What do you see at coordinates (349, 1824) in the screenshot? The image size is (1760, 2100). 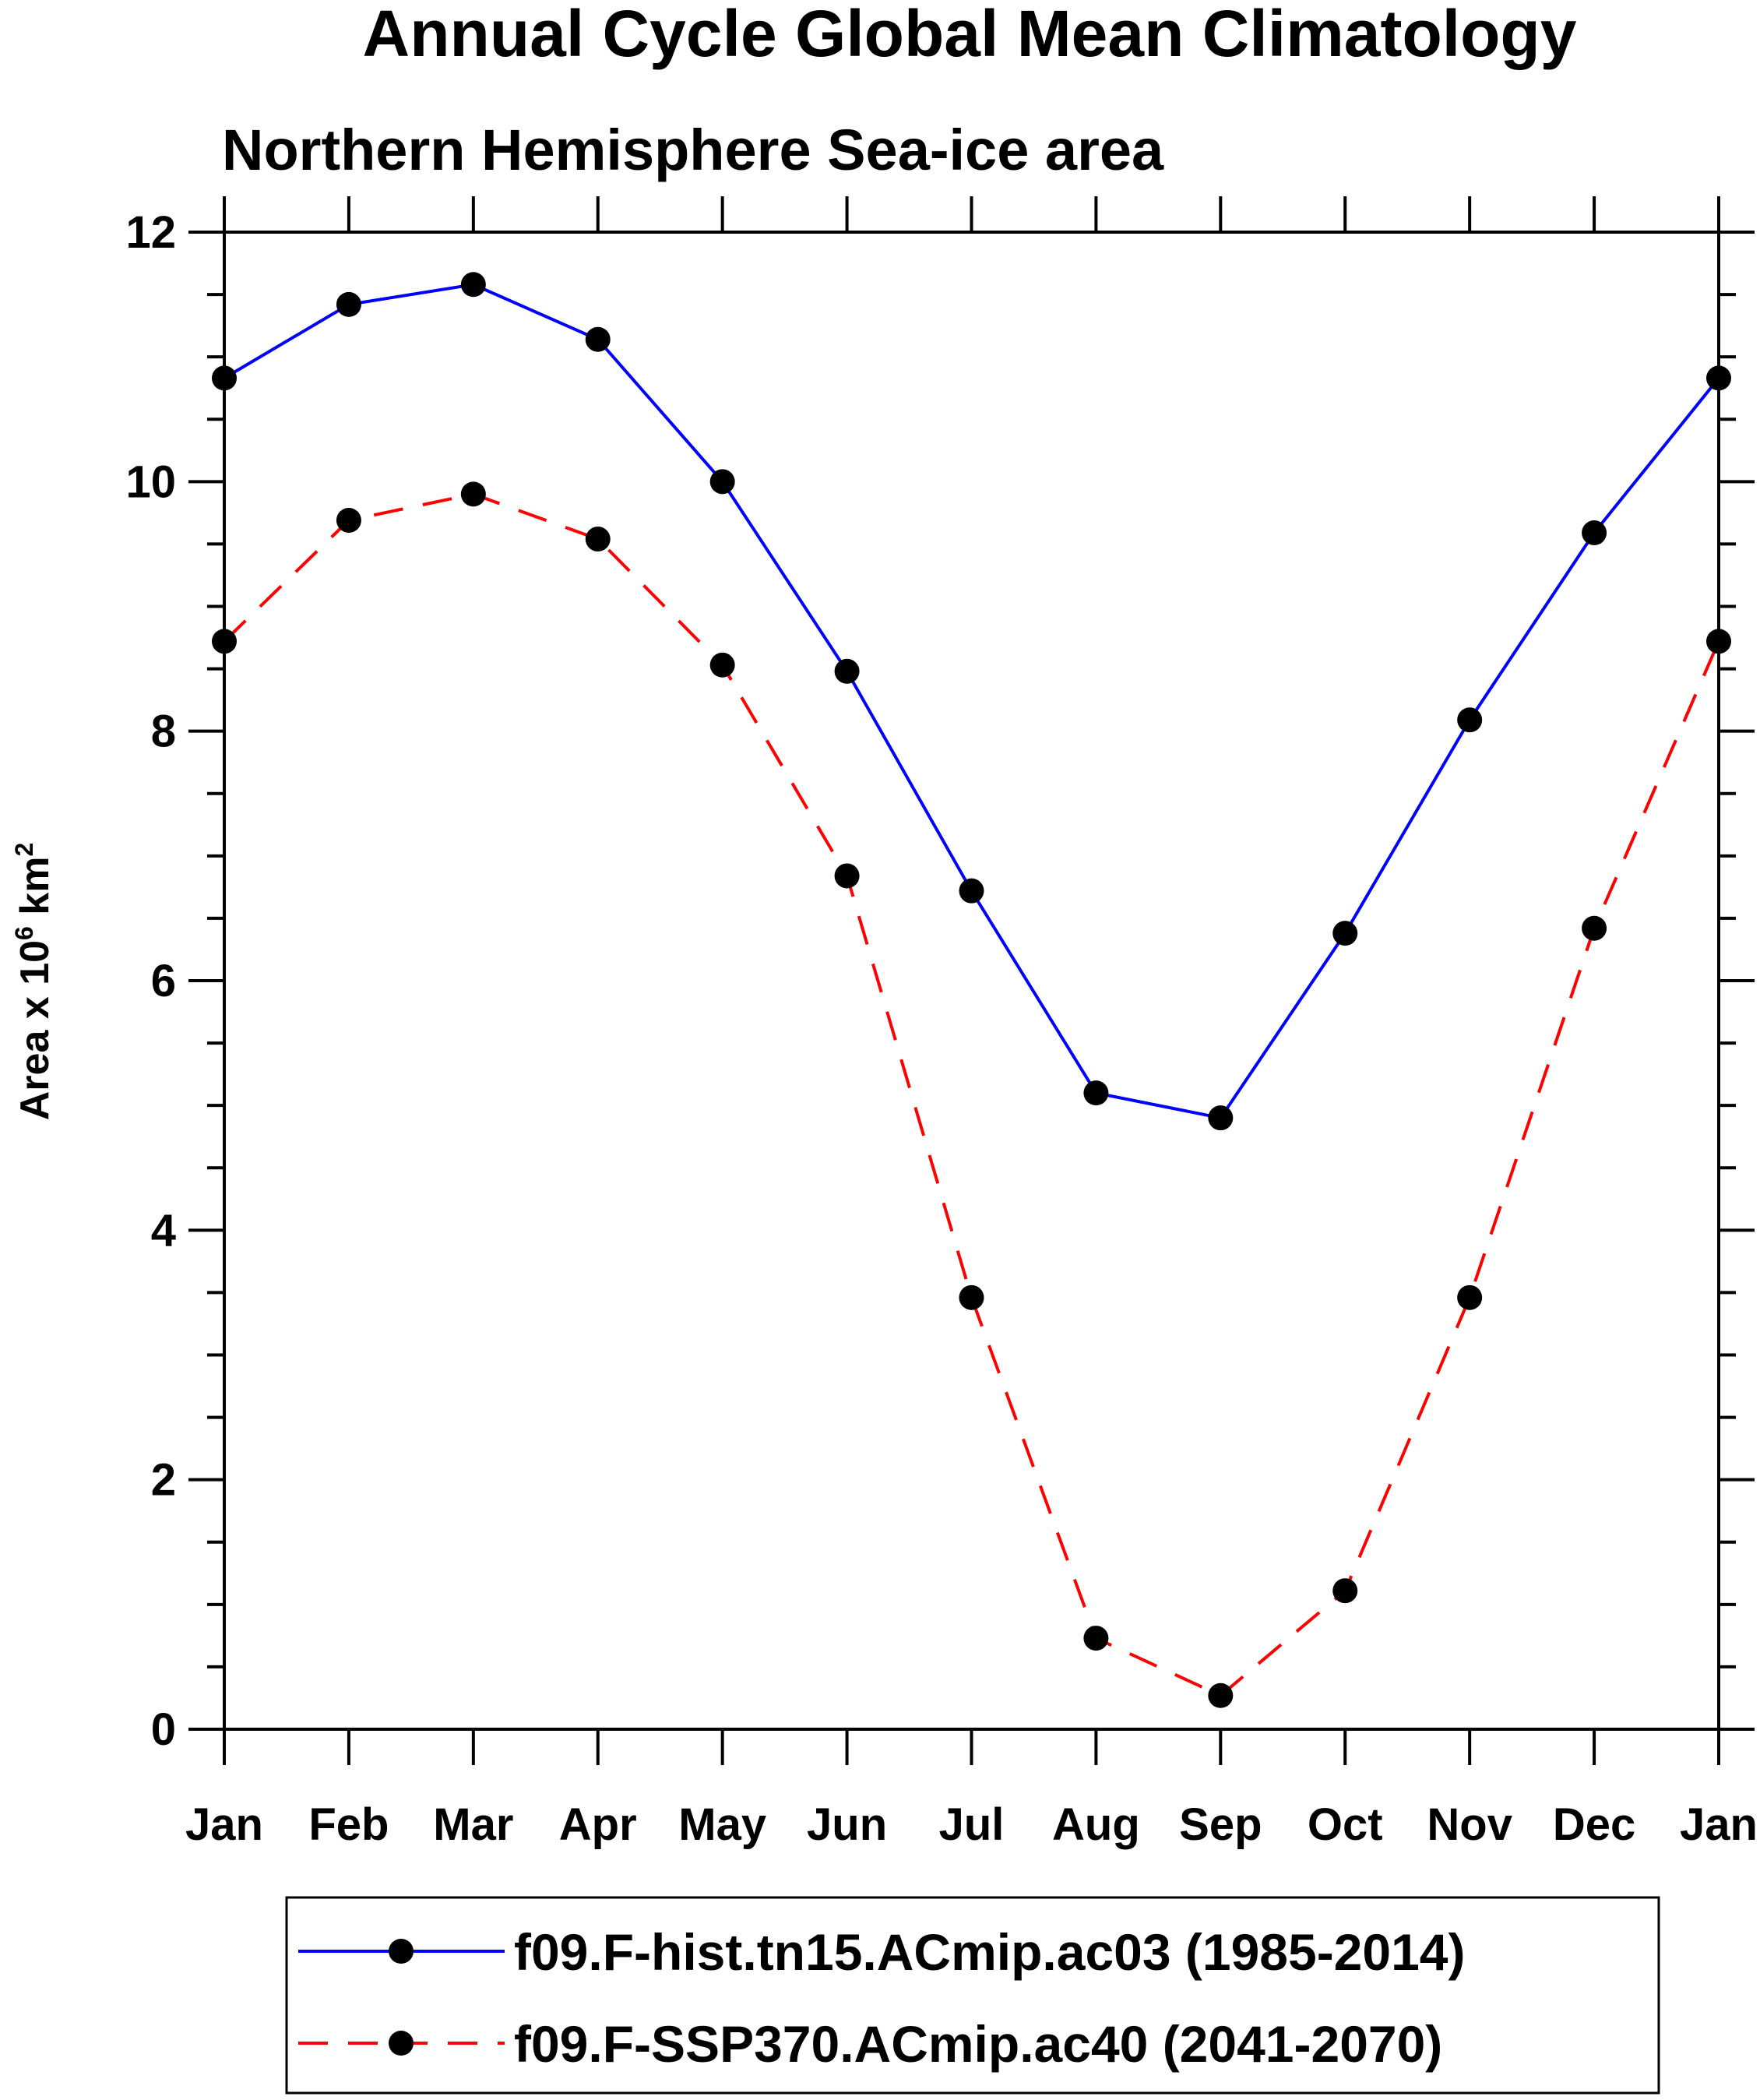 I see `x-tick-label: Feb` at bounding box center [349, 1824].